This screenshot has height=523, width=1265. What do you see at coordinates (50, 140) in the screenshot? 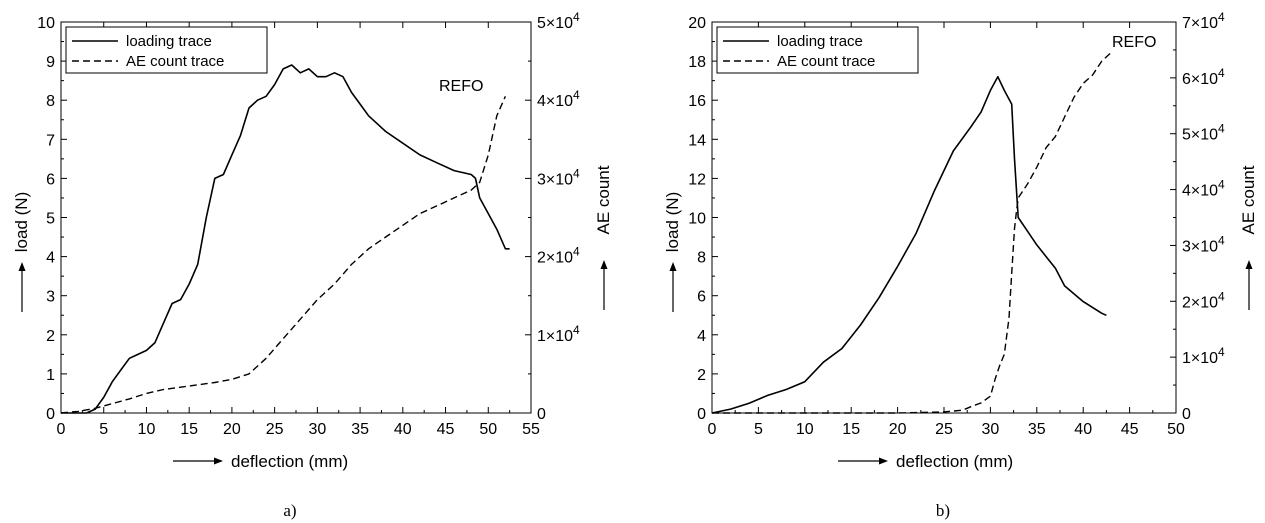
I see `y-tick-label: 7` at bounding box center [50, 140].